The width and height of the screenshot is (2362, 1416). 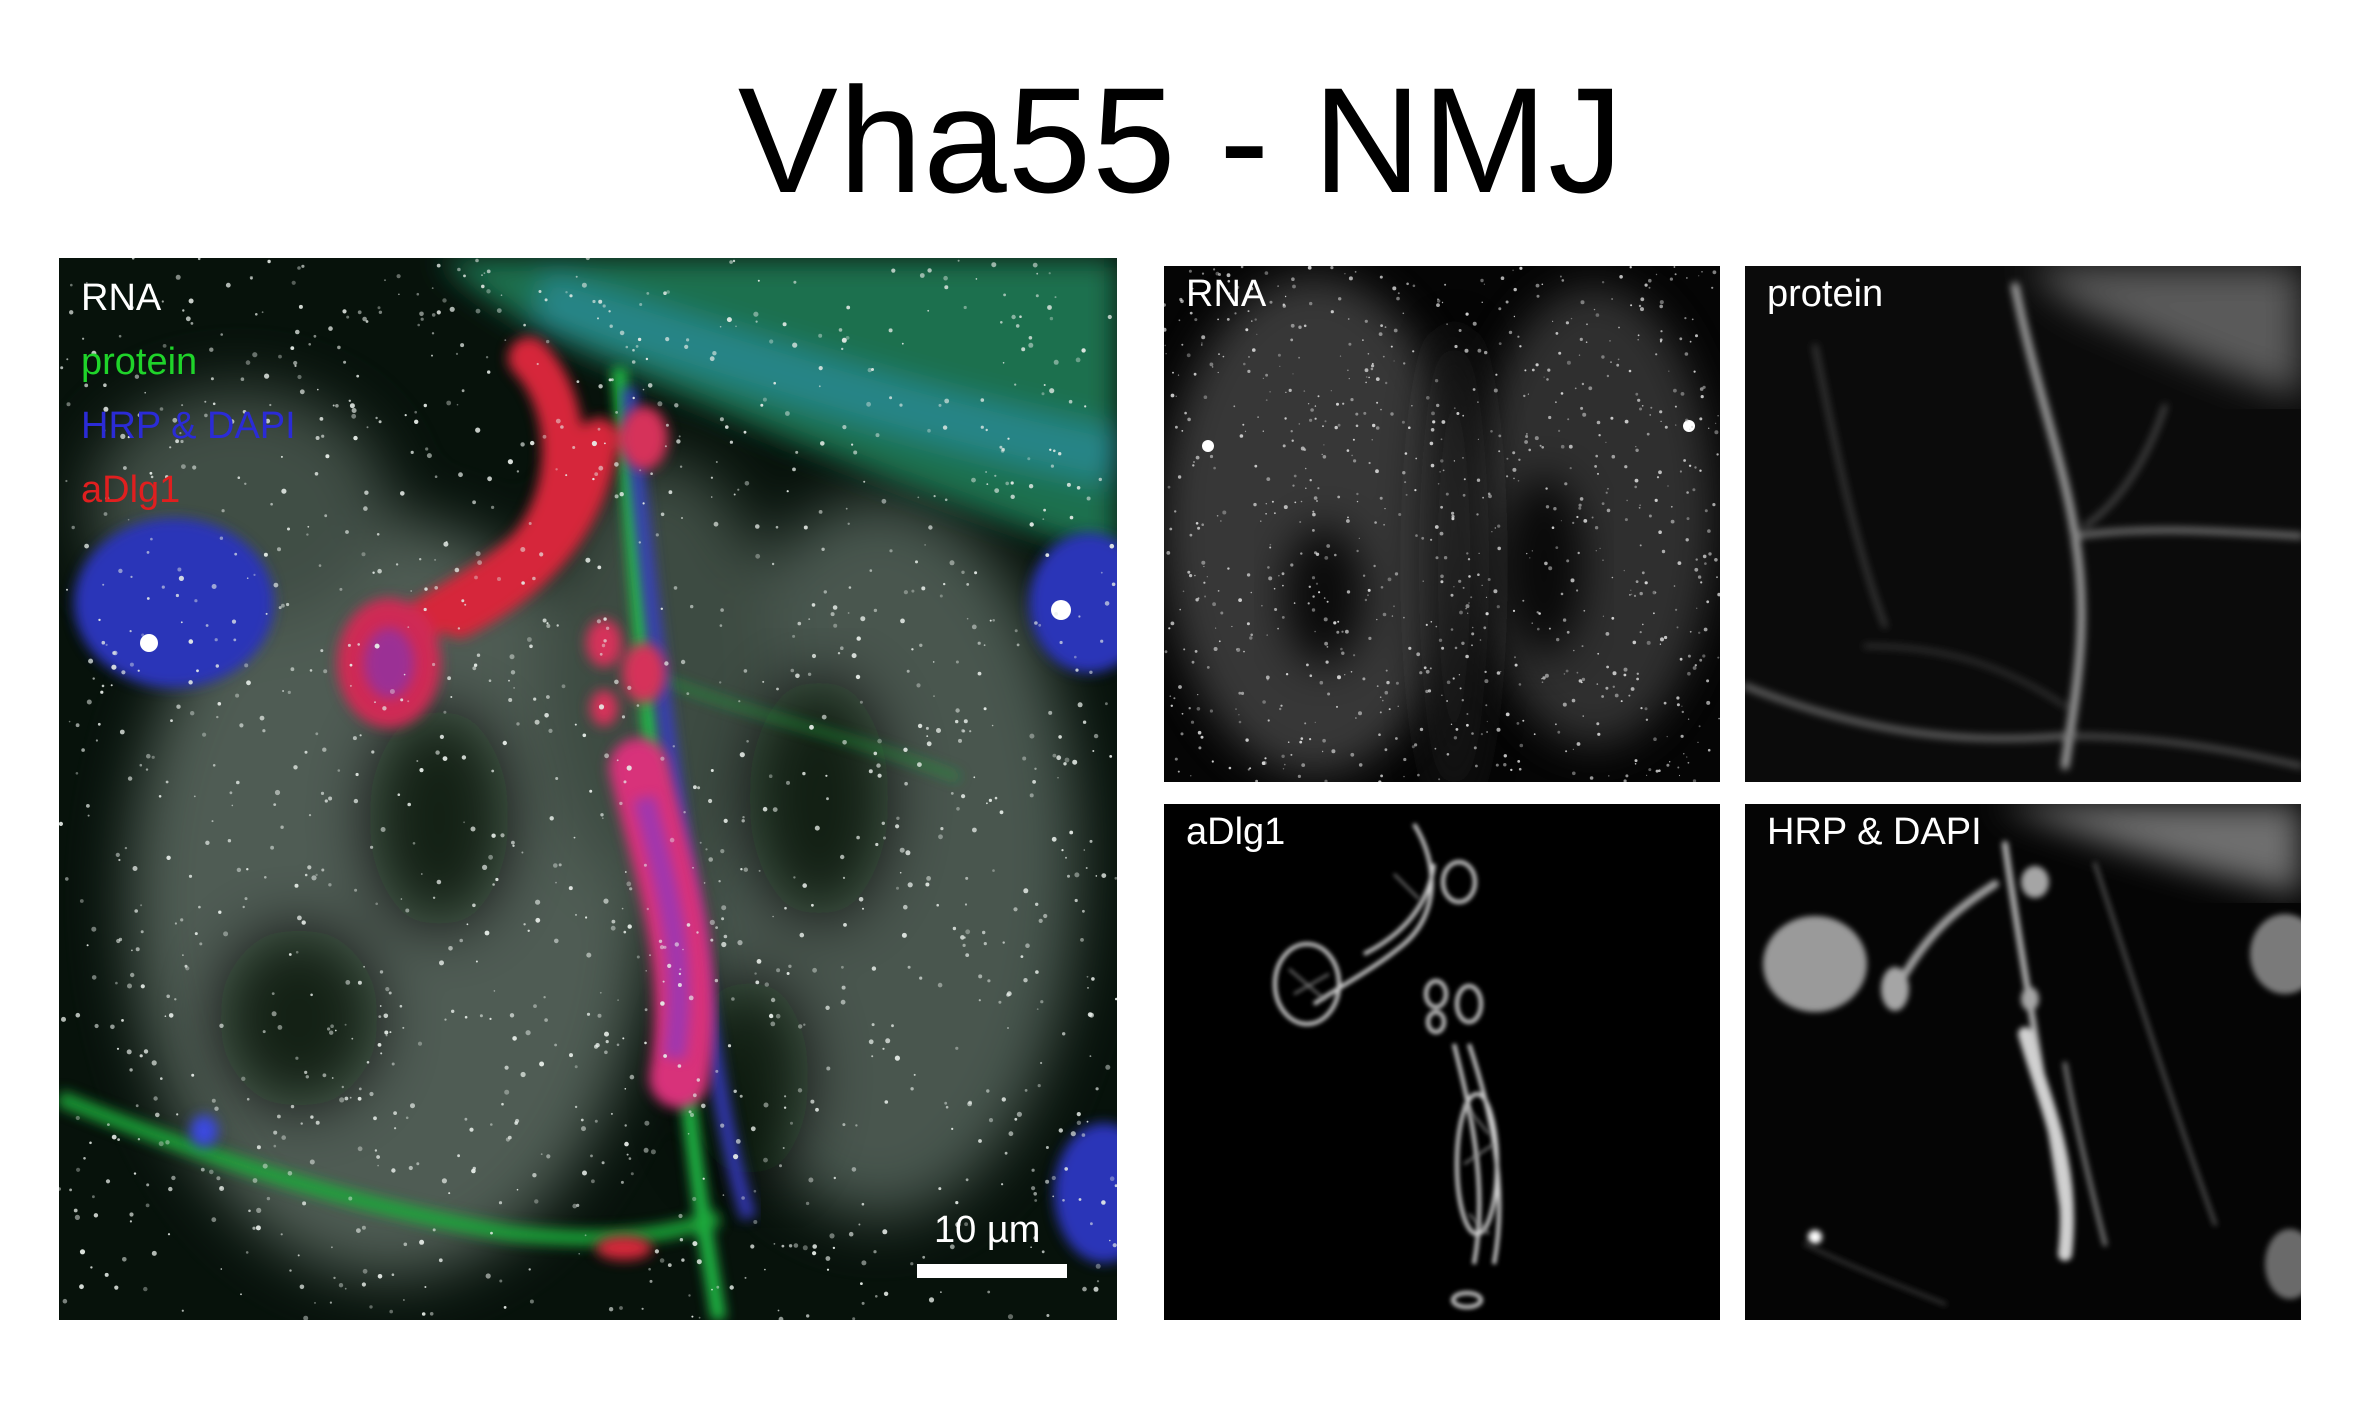 I want to click on rna-channel-panel: RNA, so click(x=1442, y=524).